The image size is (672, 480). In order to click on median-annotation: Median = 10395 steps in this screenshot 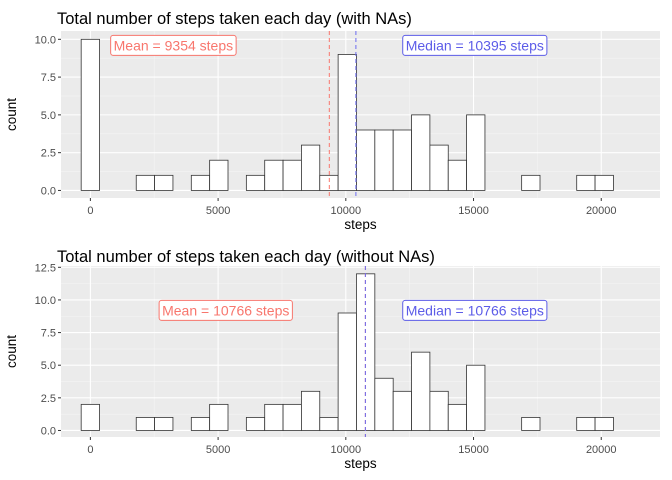, I will do `click(475, 45)`.